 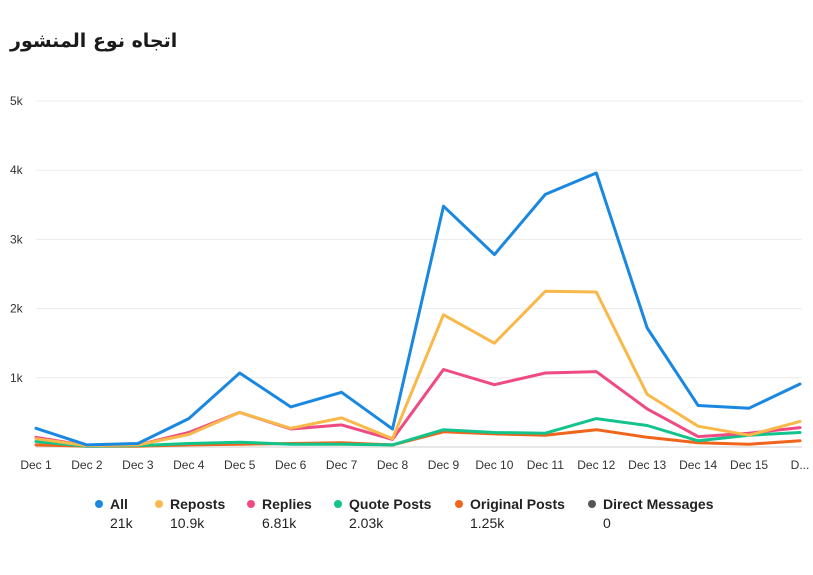 What do you see at coordinates (87, 465) in the screenshot?
I see `x-tick-label: Dec 2` at bounding box center [87, 465].